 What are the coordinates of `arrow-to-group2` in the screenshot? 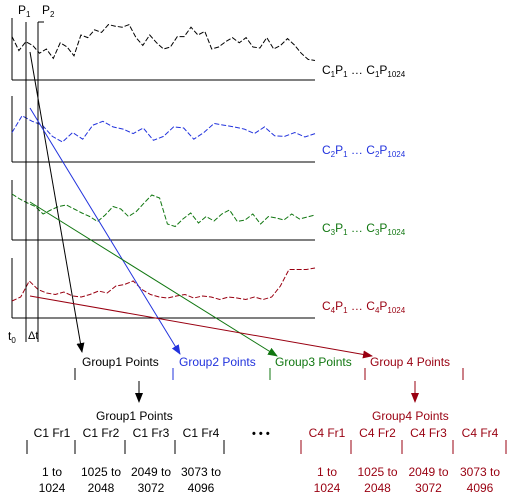 It's located at (105, 231).